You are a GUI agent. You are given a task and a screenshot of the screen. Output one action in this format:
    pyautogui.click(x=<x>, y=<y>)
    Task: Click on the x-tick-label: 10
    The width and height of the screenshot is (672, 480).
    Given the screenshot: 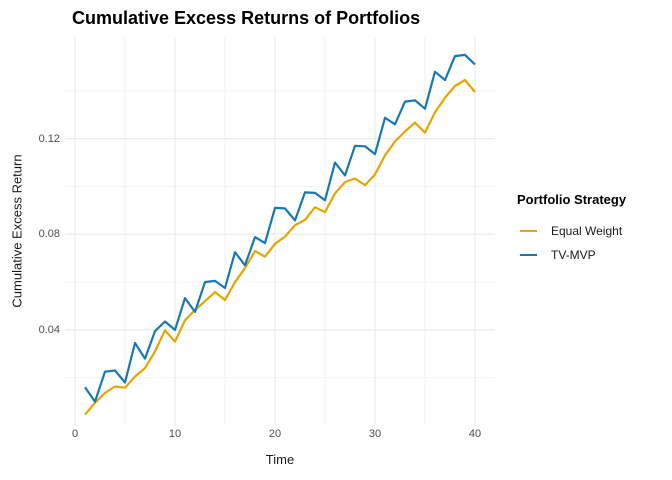 What is the action you would take?
    pyautogui.click(x=175, y=434)
    